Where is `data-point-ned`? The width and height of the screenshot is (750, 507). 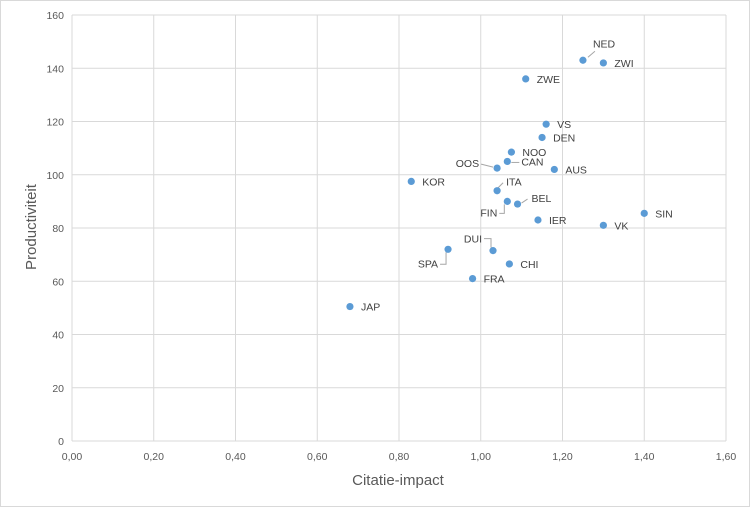 data-point-ned is located at coordinates (583, 60).